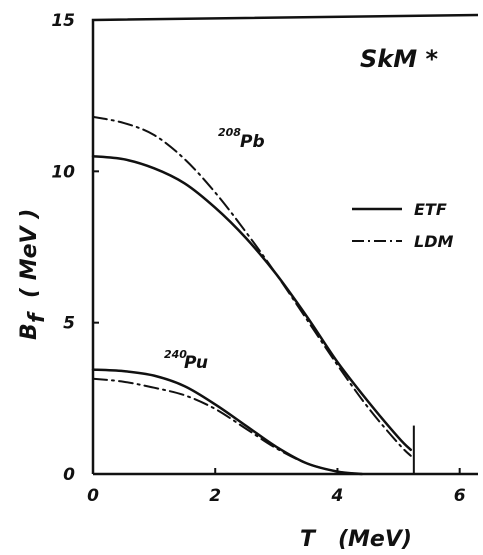 The width and height of the screenshot is (483, 555). Describe the element at coordinates (337, 496) in the screenshot. I see `x-tick-label: 4` at that location.